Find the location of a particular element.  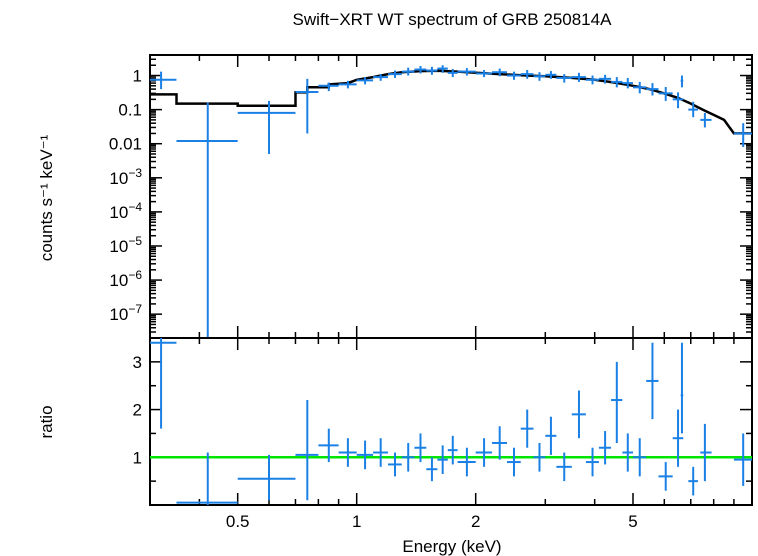

x-tick-label: 5 is located at coordinates (632, 521).